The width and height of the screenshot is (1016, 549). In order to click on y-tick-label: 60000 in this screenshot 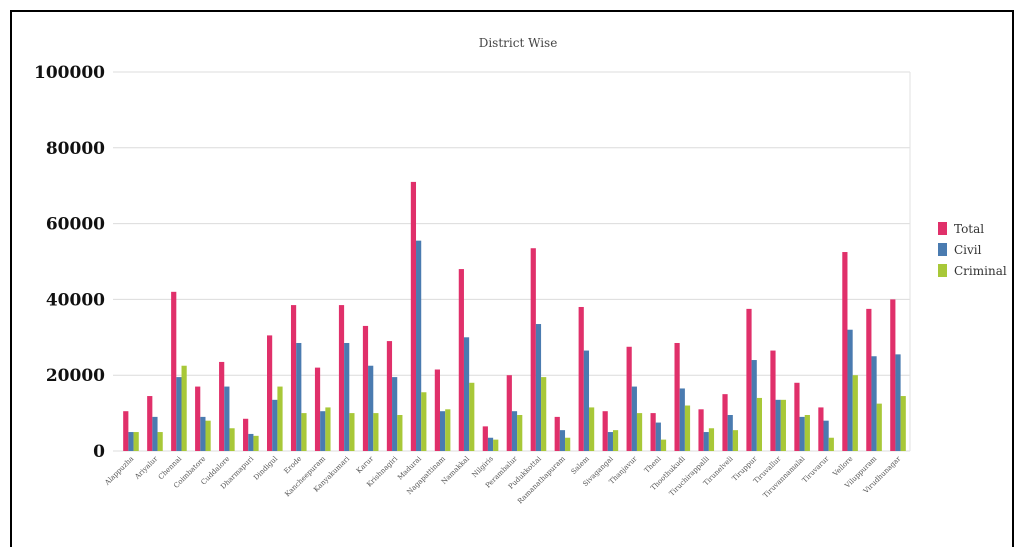, I will do `click(75, 225)`.